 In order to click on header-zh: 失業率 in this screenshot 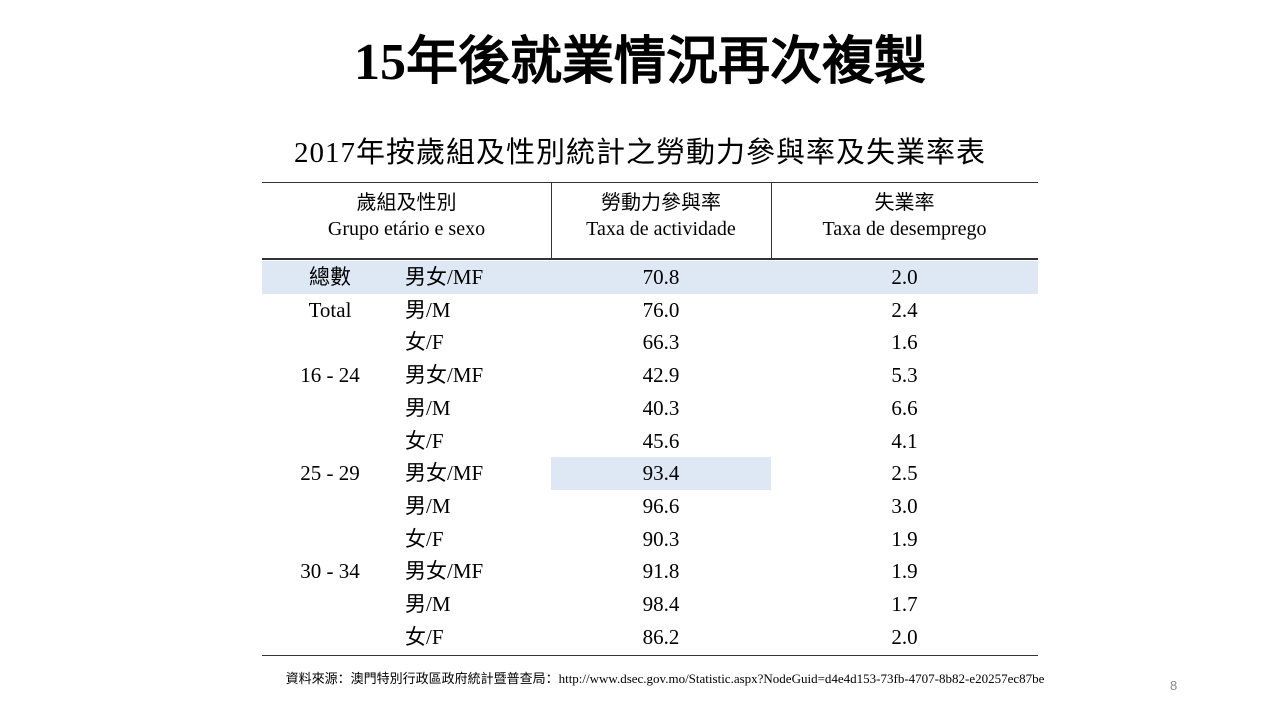, I will do `click(904, 203)`.